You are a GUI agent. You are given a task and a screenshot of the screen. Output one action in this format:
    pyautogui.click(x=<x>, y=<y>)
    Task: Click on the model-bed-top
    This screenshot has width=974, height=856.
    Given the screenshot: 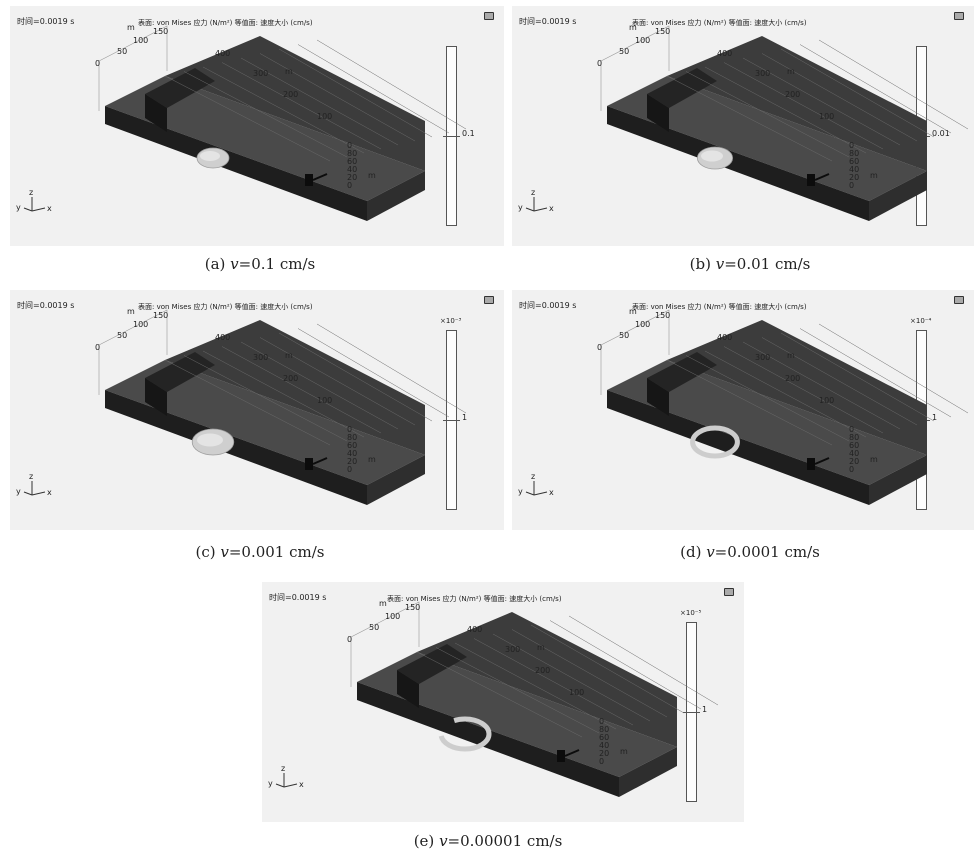 What is the action you would take?
    pyautogui.click(x=767, y=422)
    